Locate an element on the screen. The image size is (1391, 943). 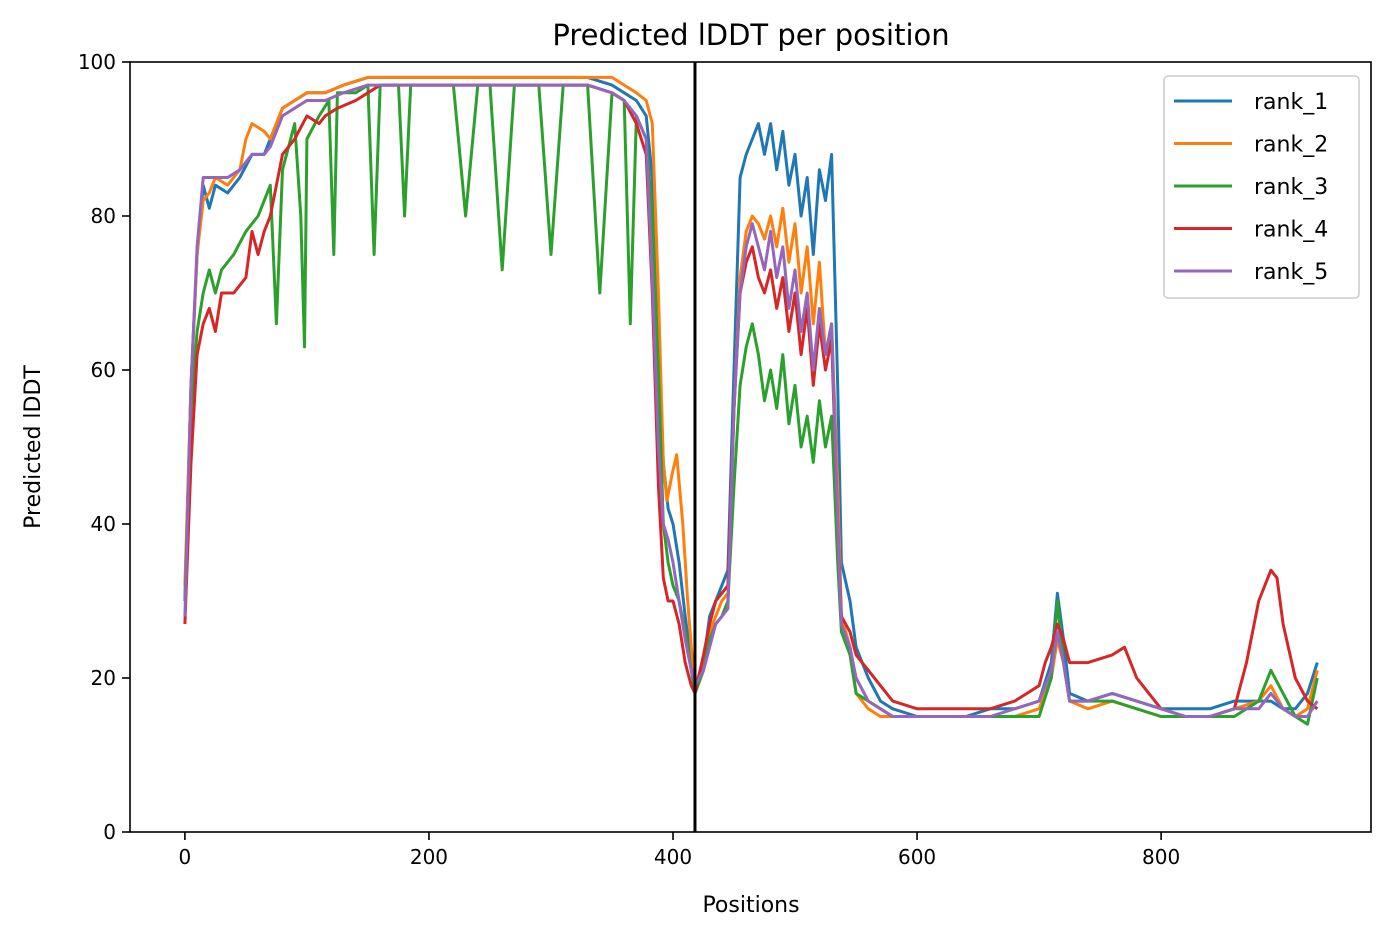
x-tick-label: 600 is located at coordinates (917, 857).